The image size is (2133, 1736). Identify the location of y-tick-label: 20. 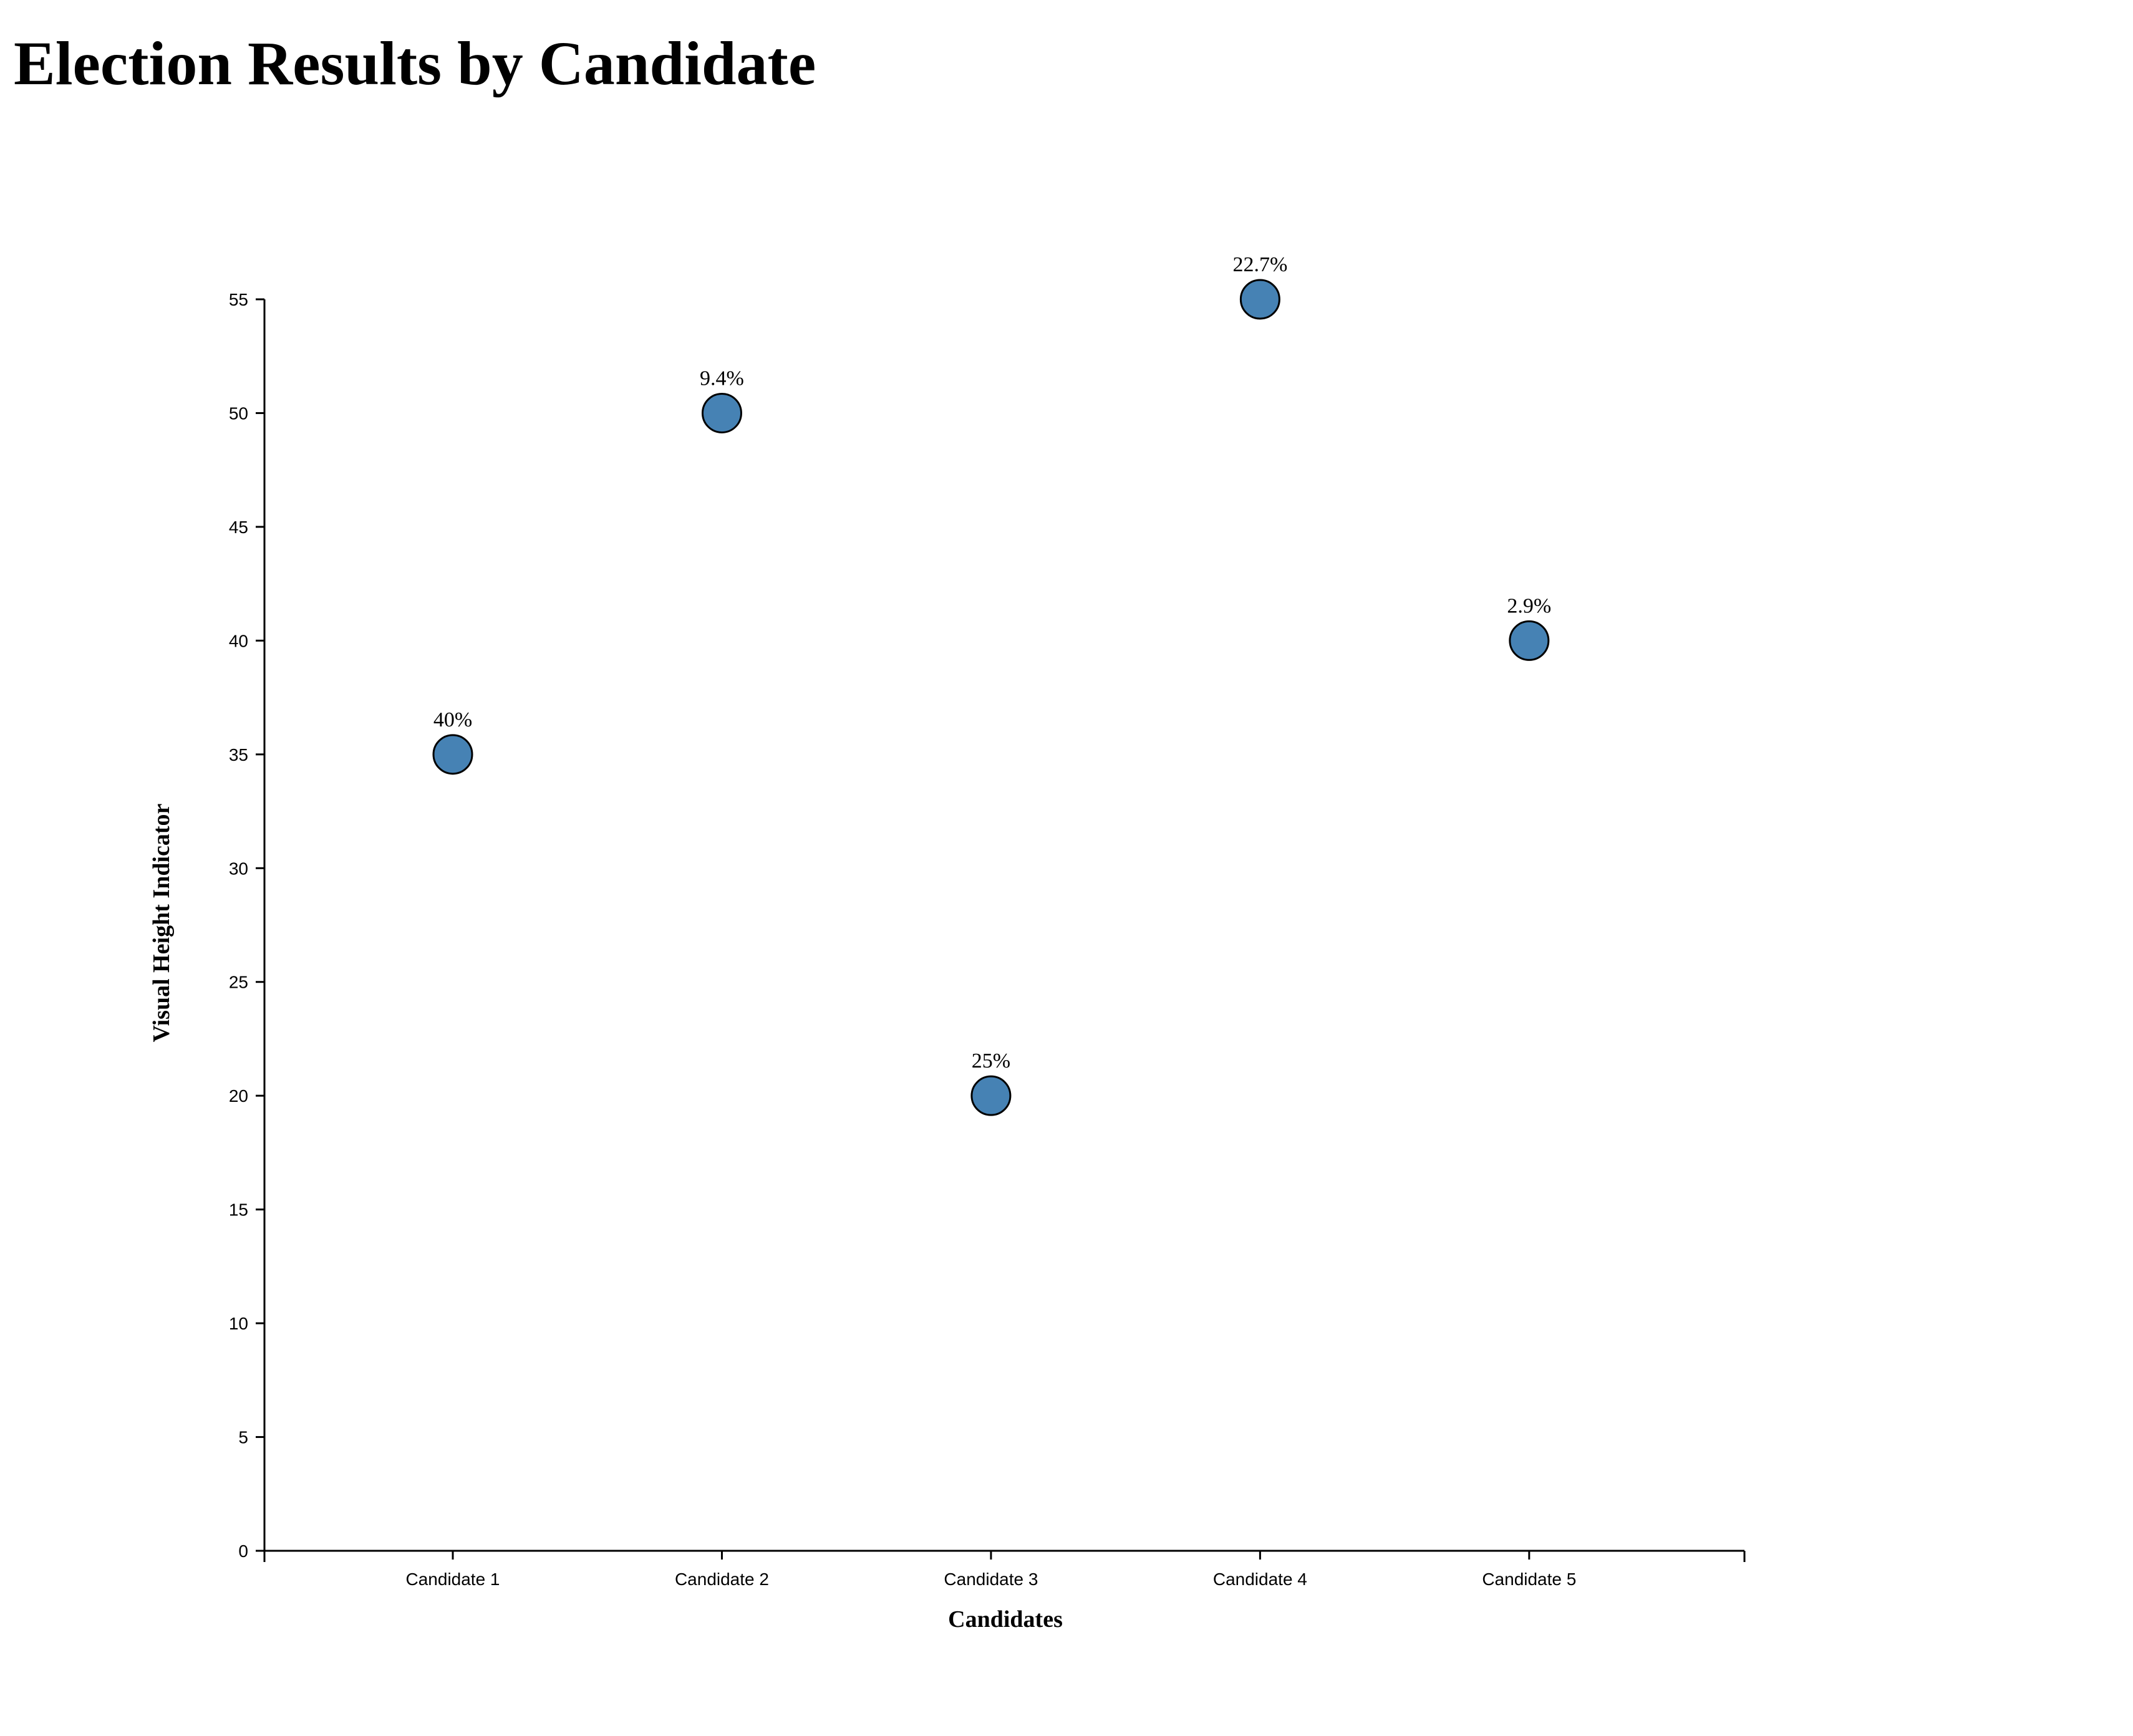
(239, 1096).